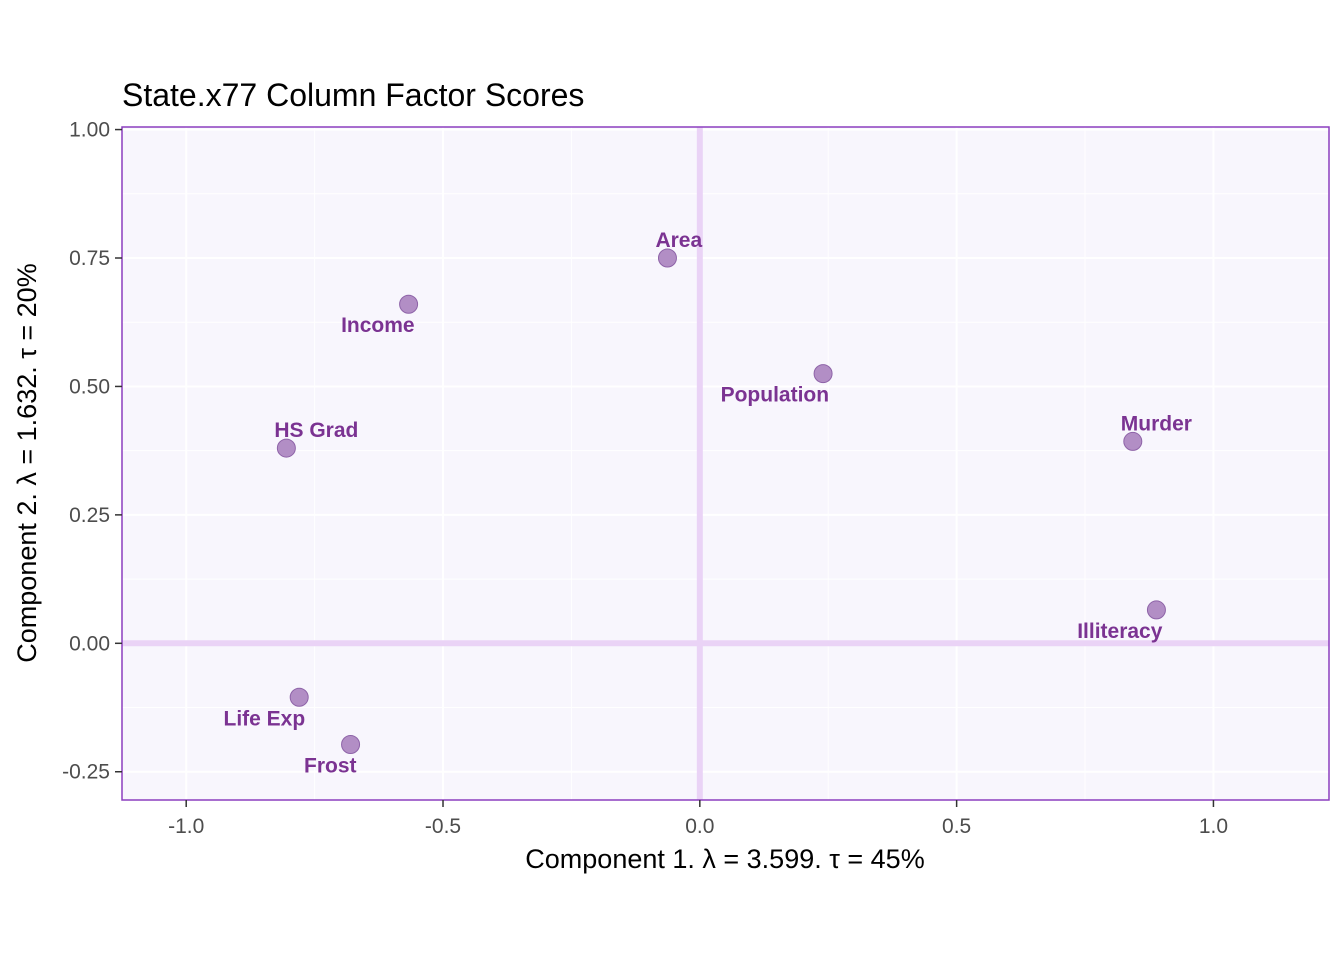 Image resolution: width=1344 pixels, height=960 pixels. What do you see at coordinates (724, 859) in the screenshot?
I see `x-axis-title: Component 1. λ = 3.599. τ = 45%` at bounding box center [724, 859].